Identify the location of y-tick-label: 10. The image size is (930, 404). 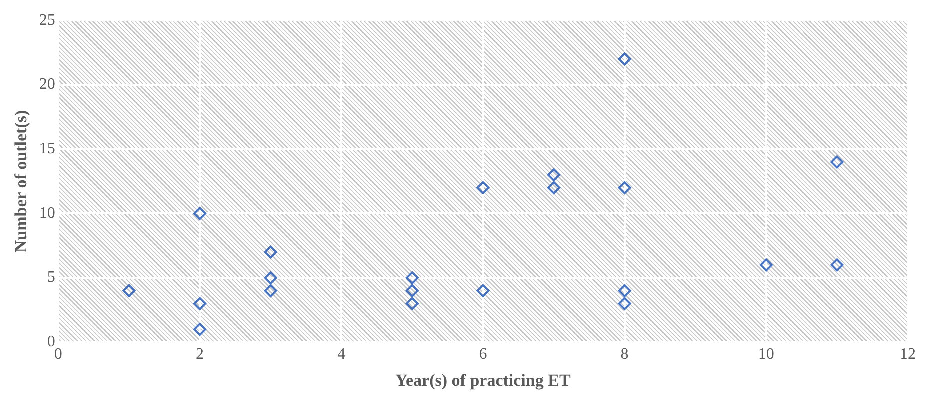
(47, 213).